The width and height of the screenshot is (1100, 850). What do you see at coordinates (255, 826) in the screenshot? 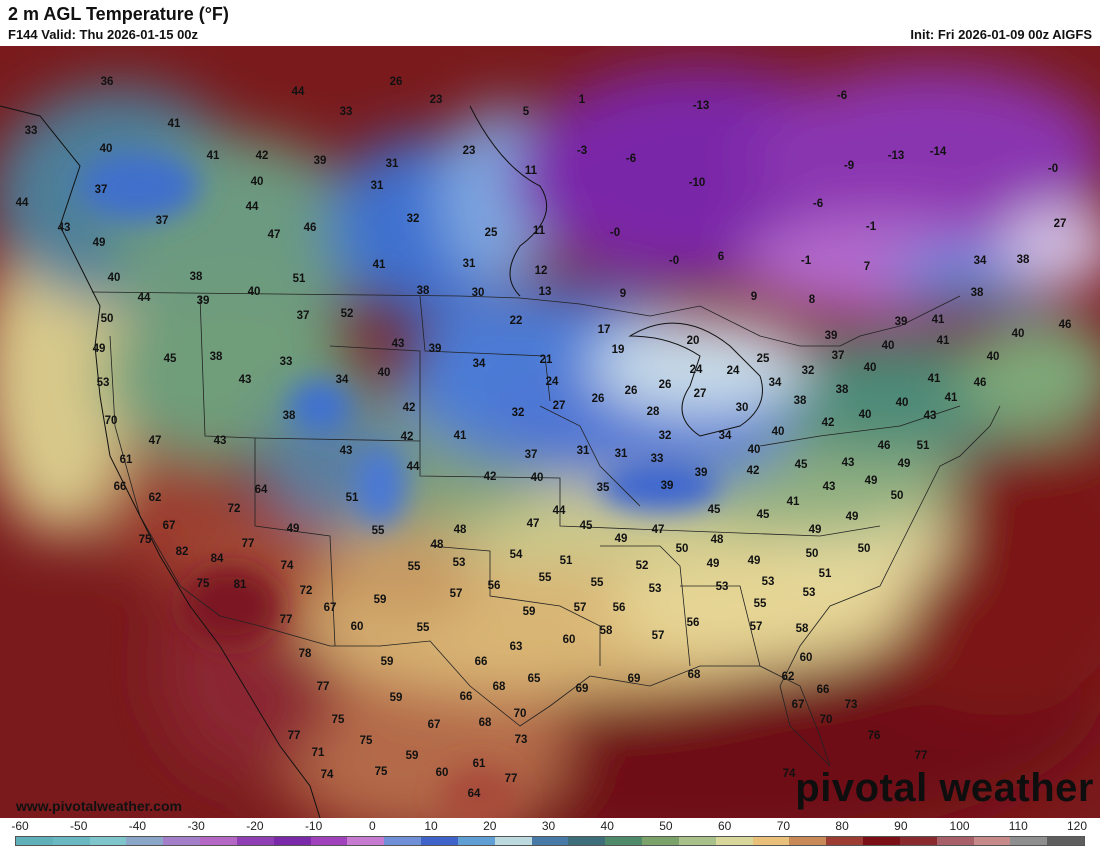
I see `legend-tick-label: -20` at bounding box center [255, 826].